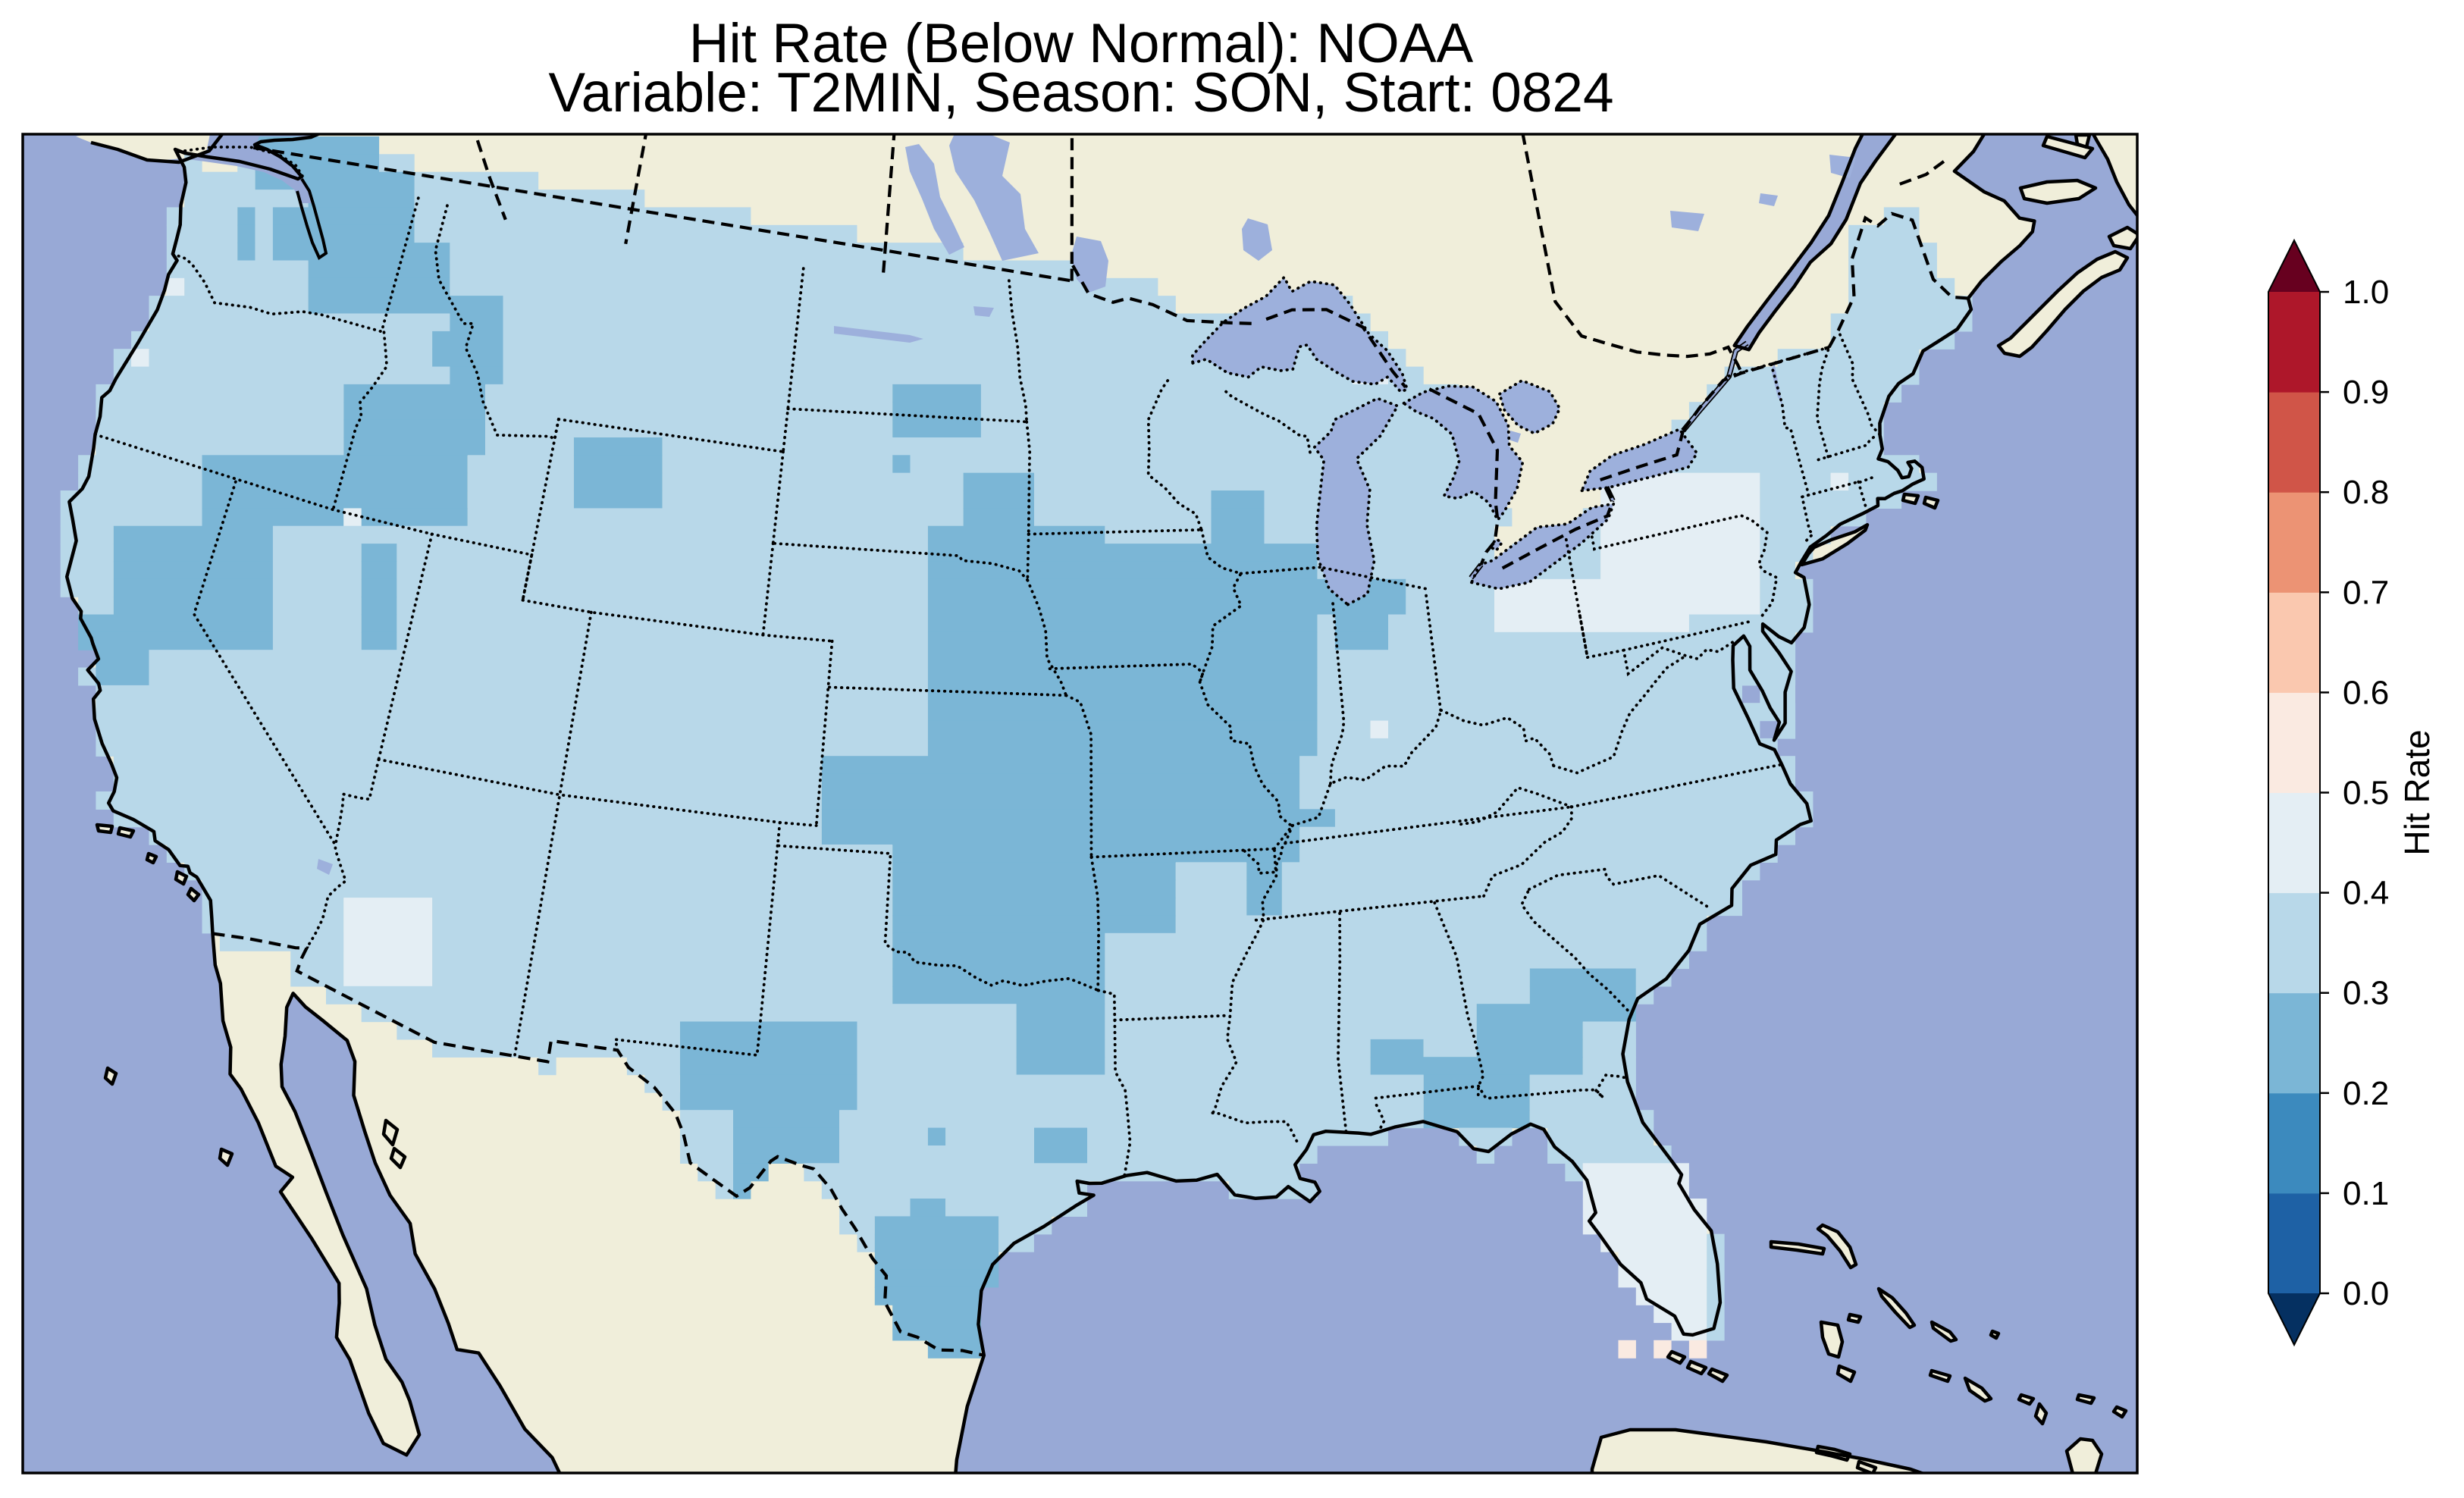  I want to click on svg-text: 0.5, so click(2366, 793).